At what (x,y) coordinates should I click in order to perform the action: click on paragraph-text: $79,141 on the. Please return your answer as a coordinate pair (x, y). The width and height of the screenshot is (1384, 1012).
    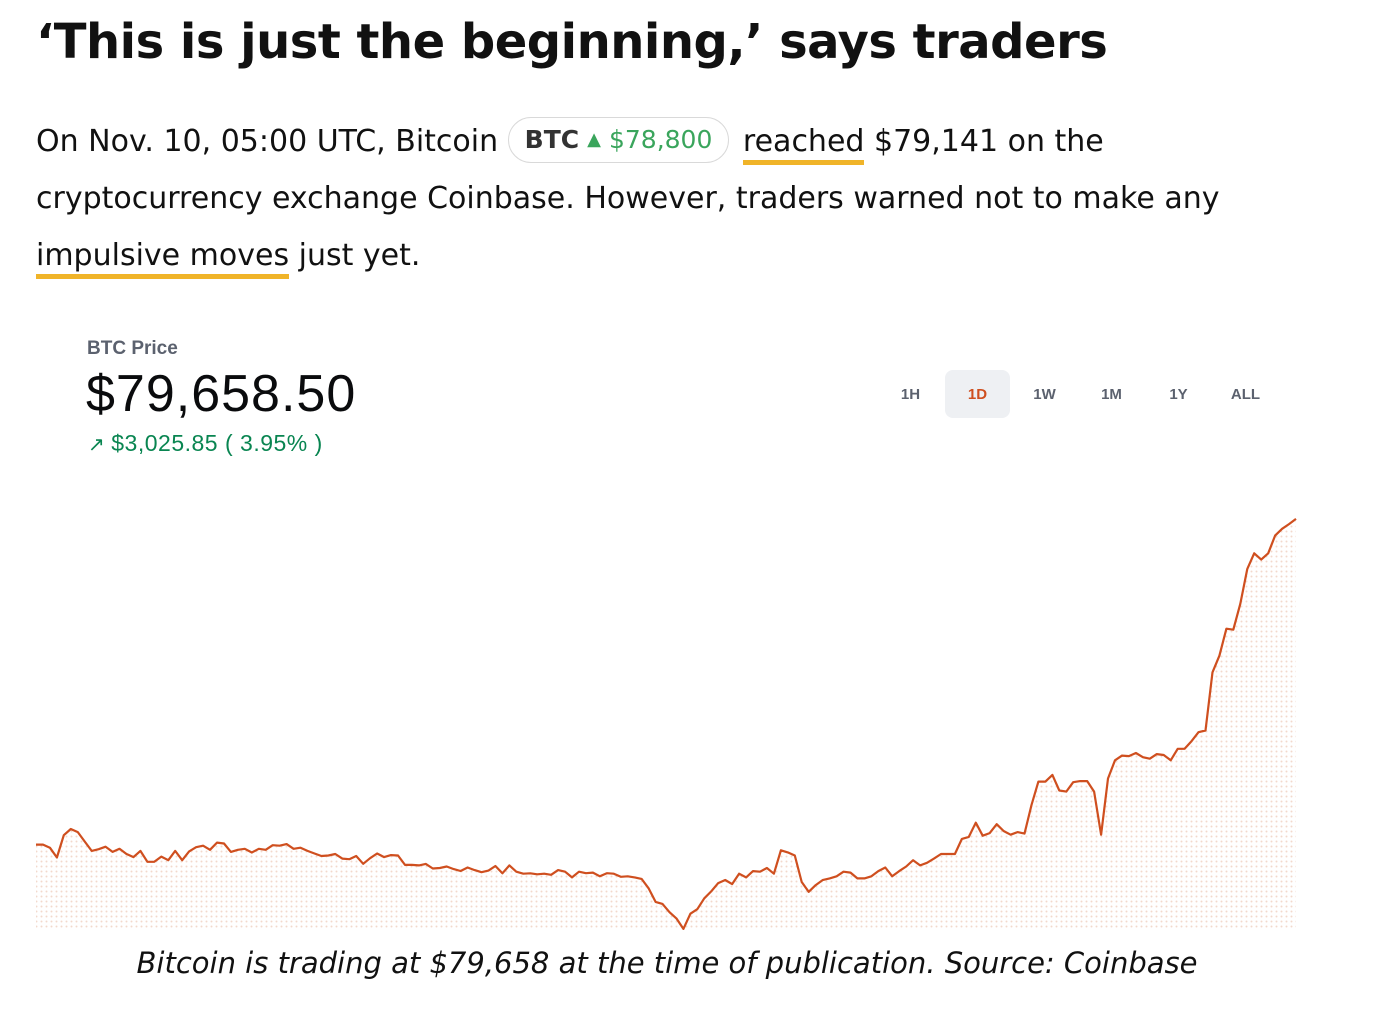
    Looking at the image, I should click on (984, 141).